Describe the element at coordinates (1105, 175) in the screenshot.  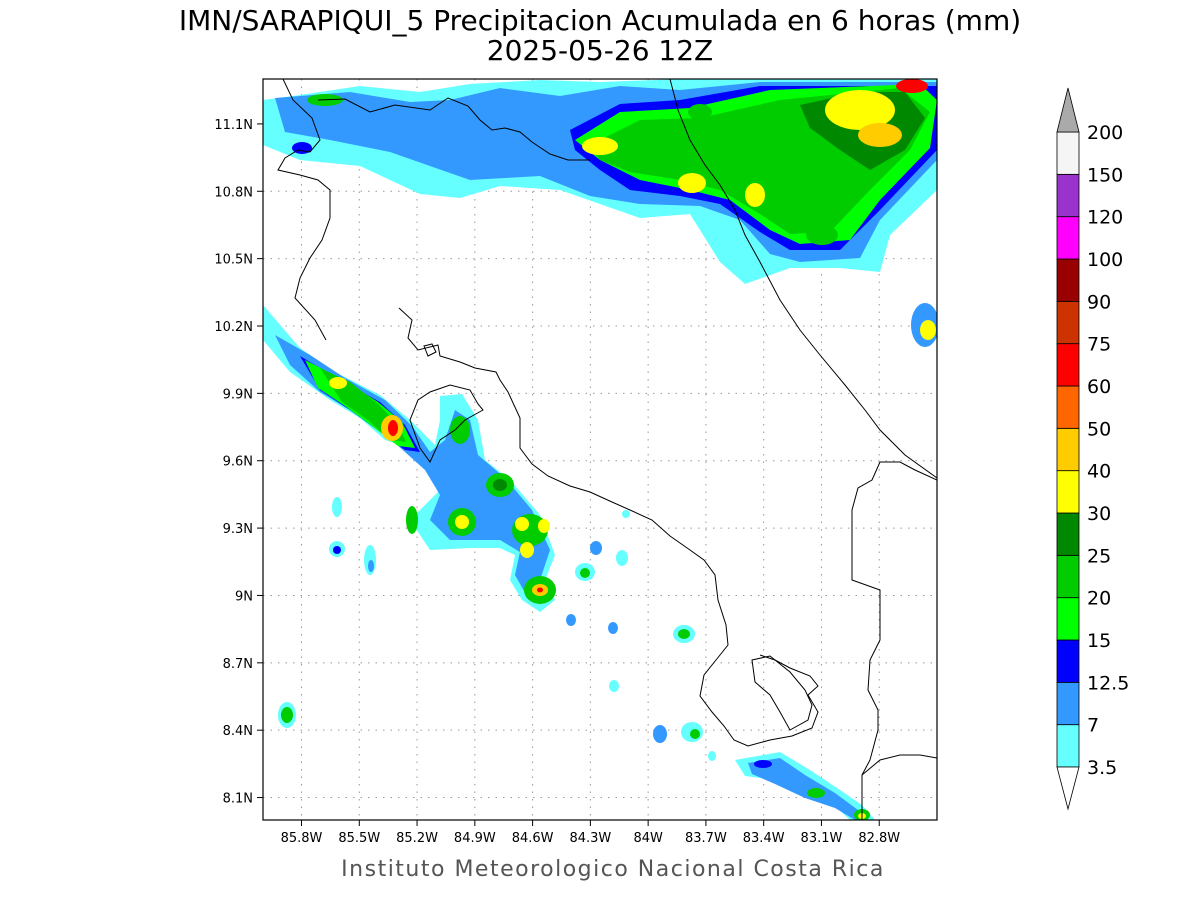
I see `colorbar-label: 150` at that location.